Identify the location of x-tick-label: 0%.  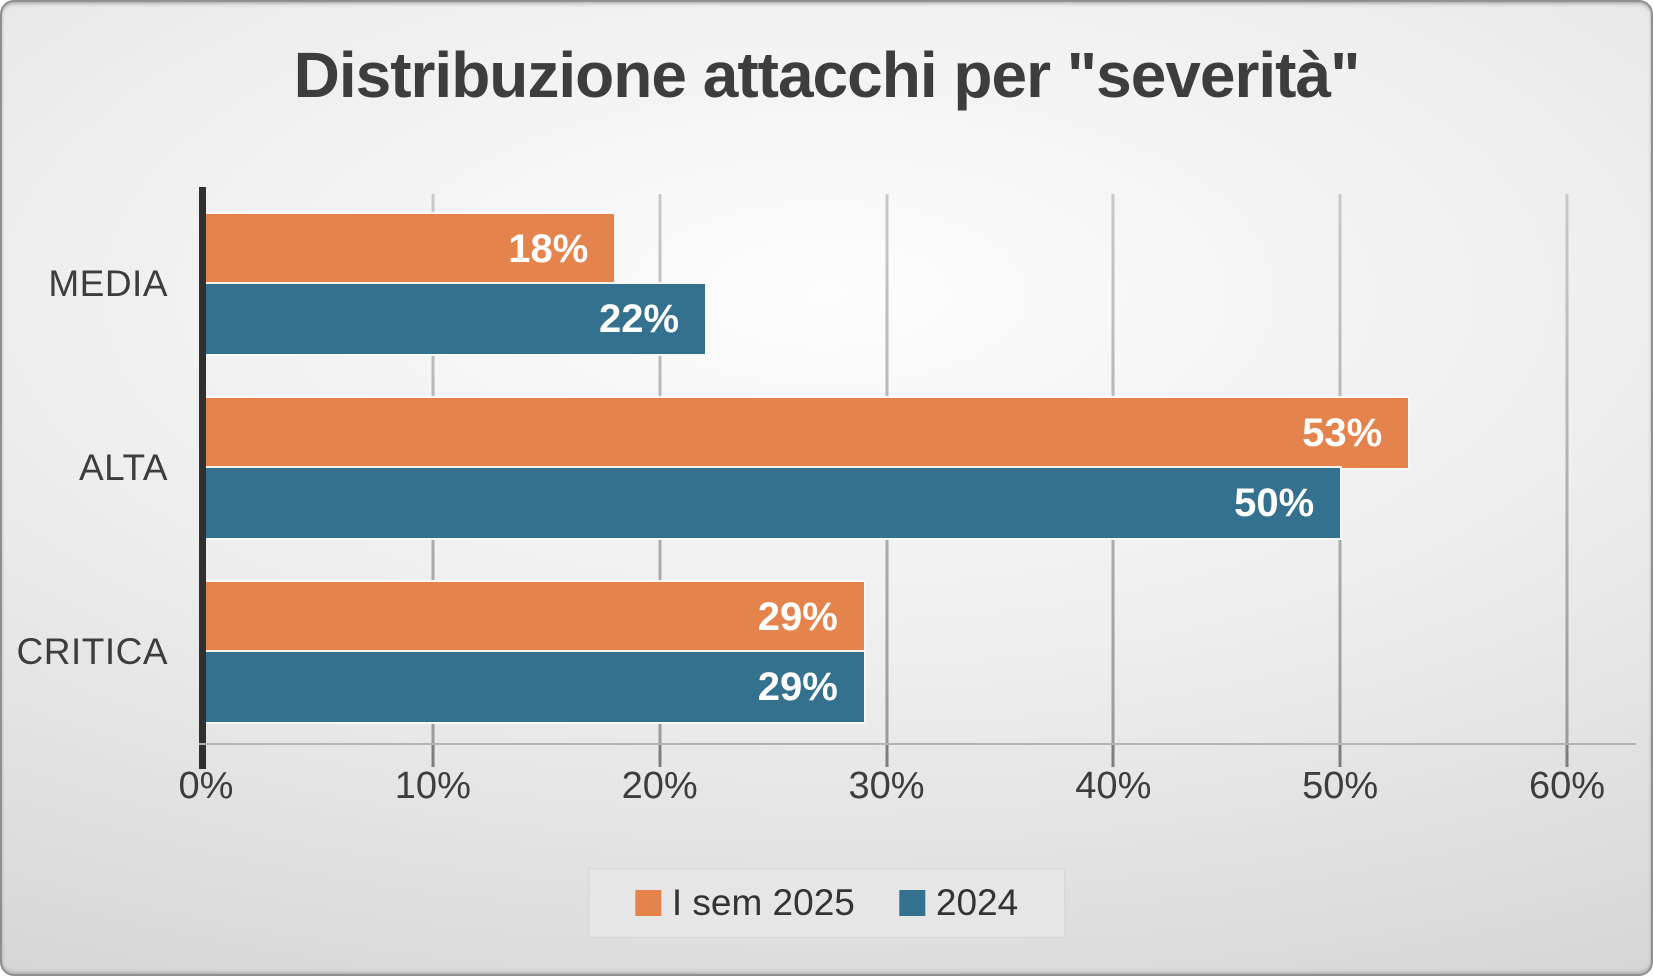
(206, 786).